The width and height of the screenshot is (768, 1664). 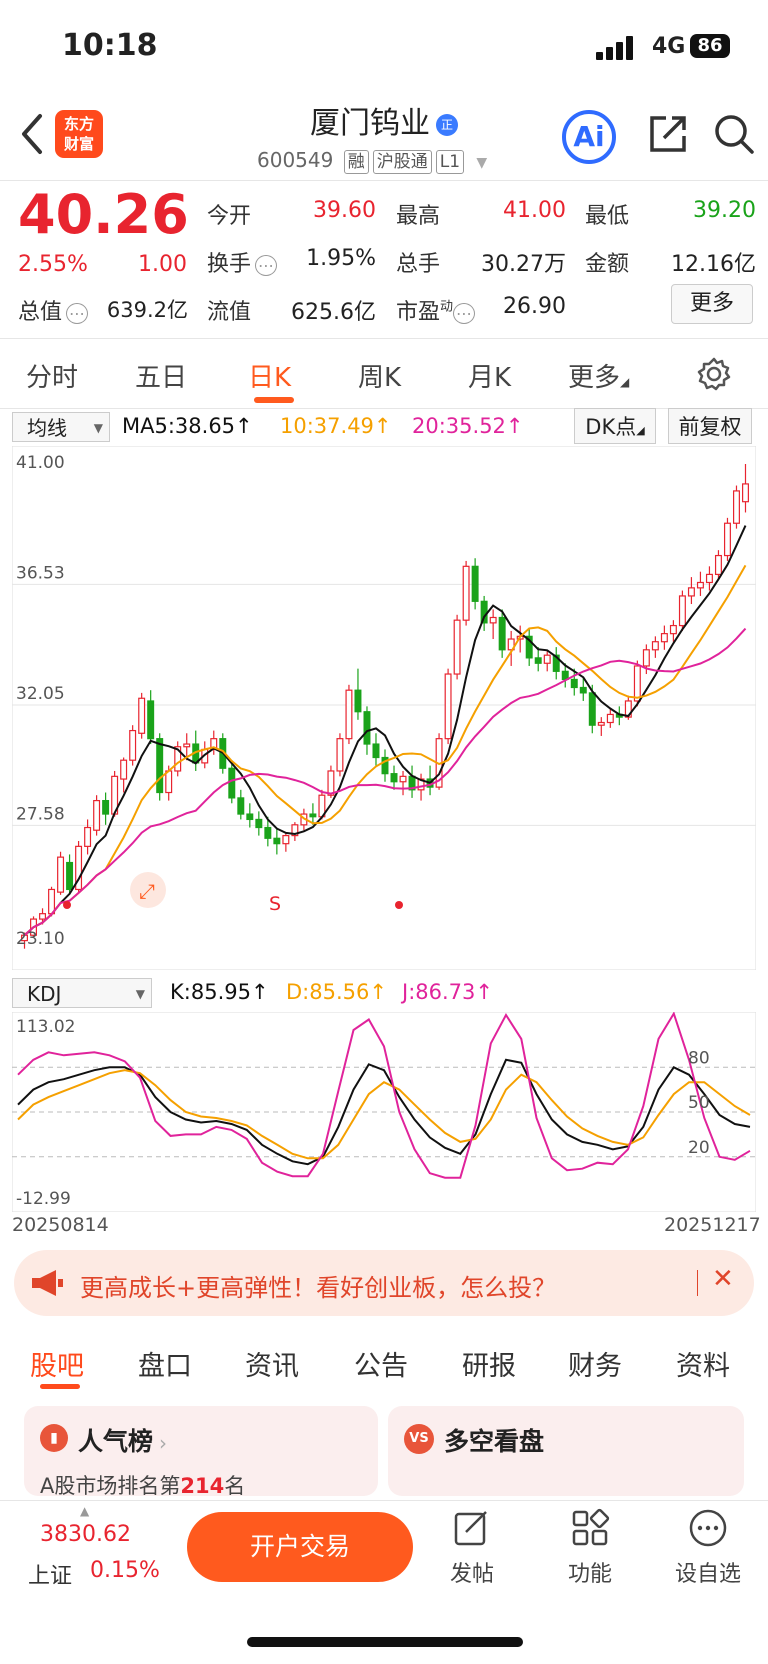 I want to click on more-dots-icon, so click(x=708, y=1528).